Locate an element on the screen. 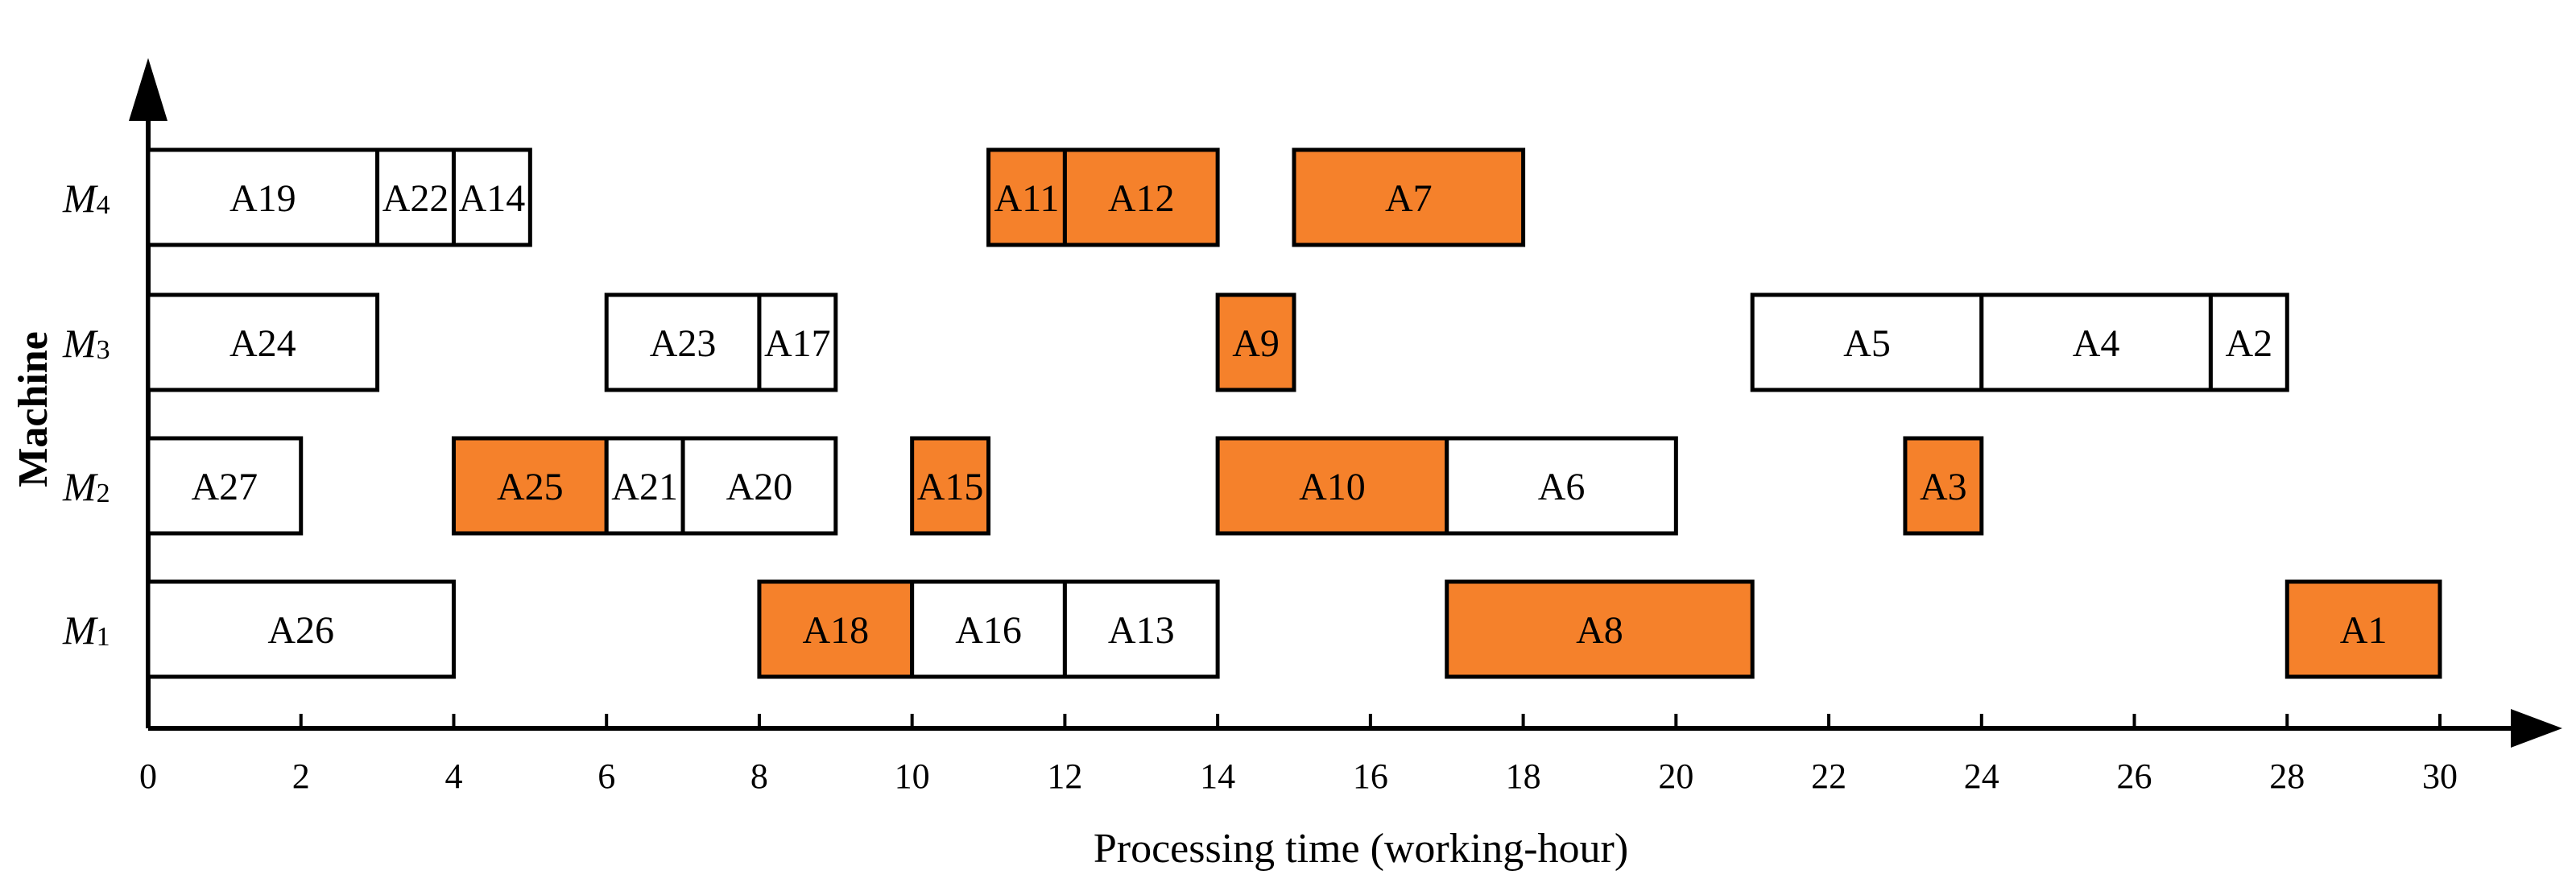  task-bar-a26 is located at coordinates (301, 629).